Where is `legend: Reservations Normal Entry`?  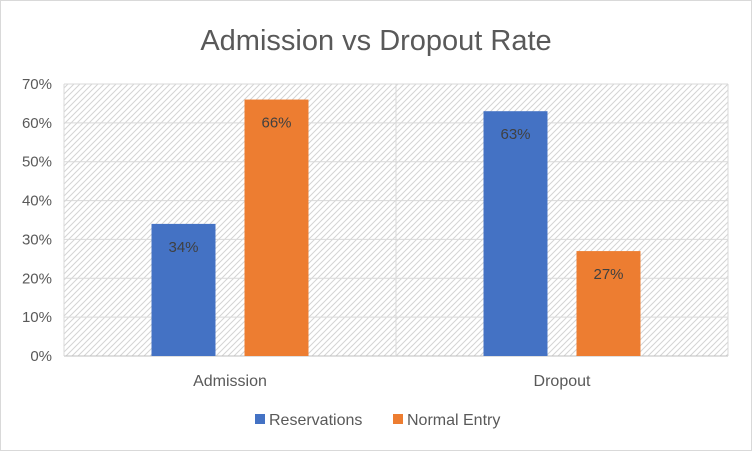
legend: Reservations Normal Entry is located at coordinates (377, 420).